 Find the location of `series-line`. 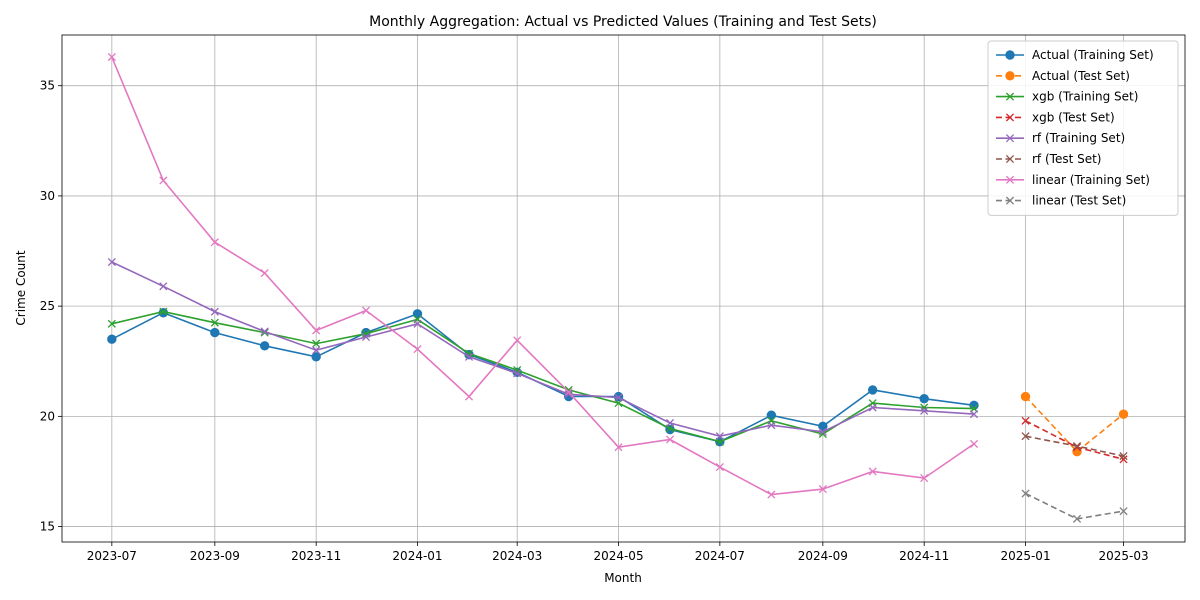

series-line is located at coordinates (1074, 424).